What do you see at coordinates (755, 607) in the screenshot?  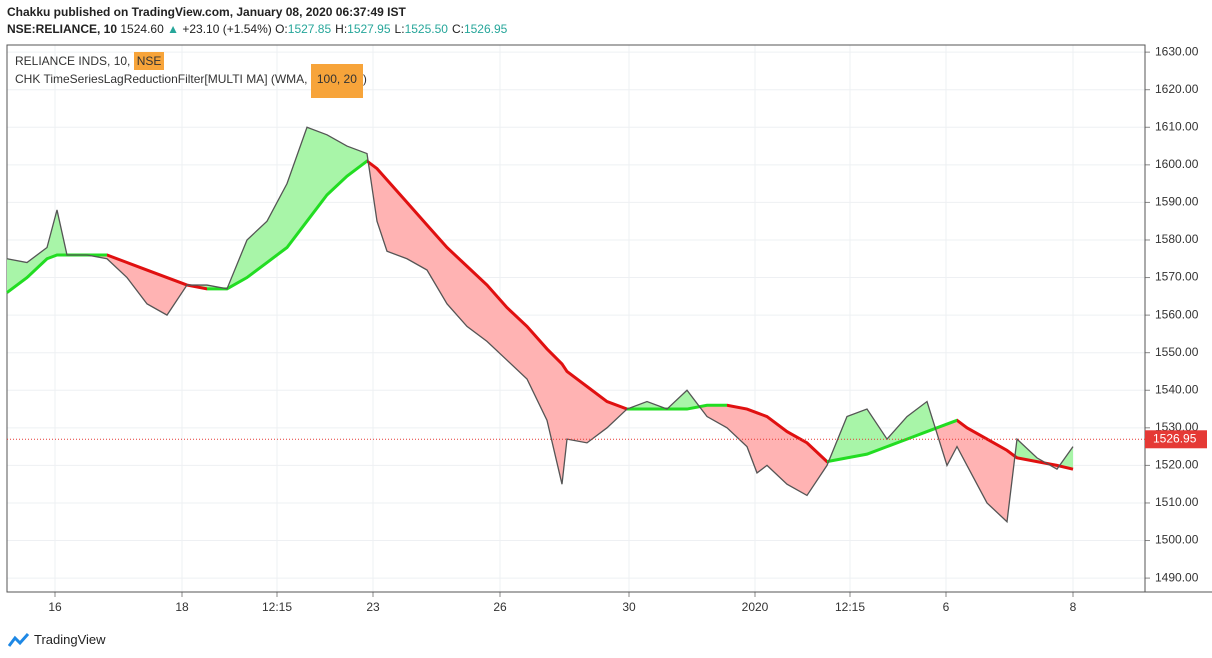 I see `x-tick-label: 2020` at bounding box center [755, 607].